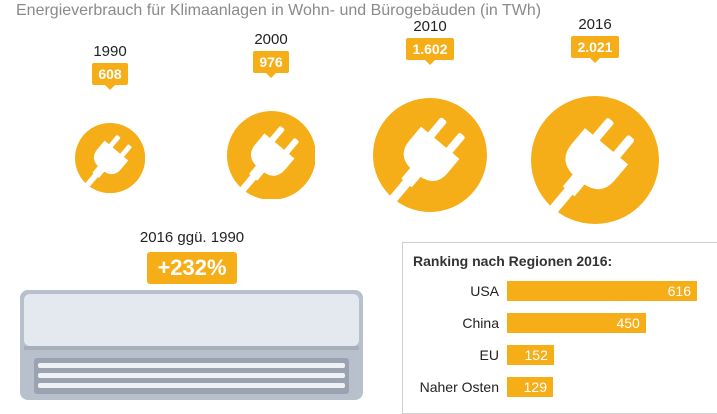  I want to click on ranking-title: Ranking nach Regionen 2016:, so click(513, 261).